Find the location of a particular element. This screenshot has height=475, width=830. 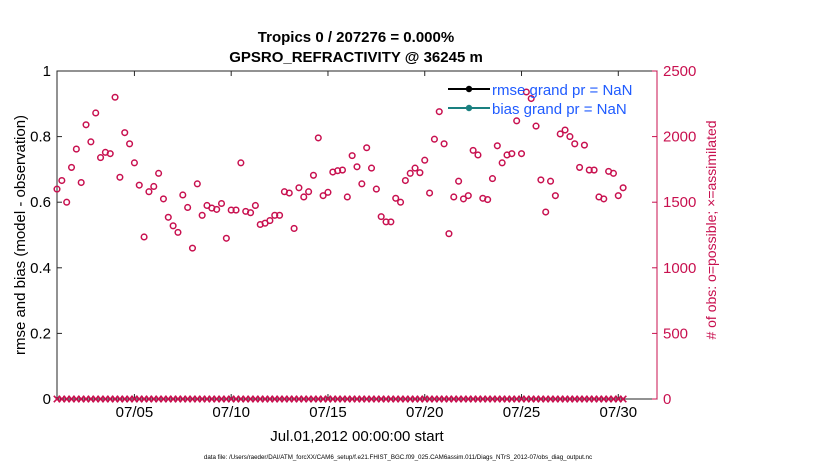

left-tick-label: 0.4 is located at coordinates (40, 268).